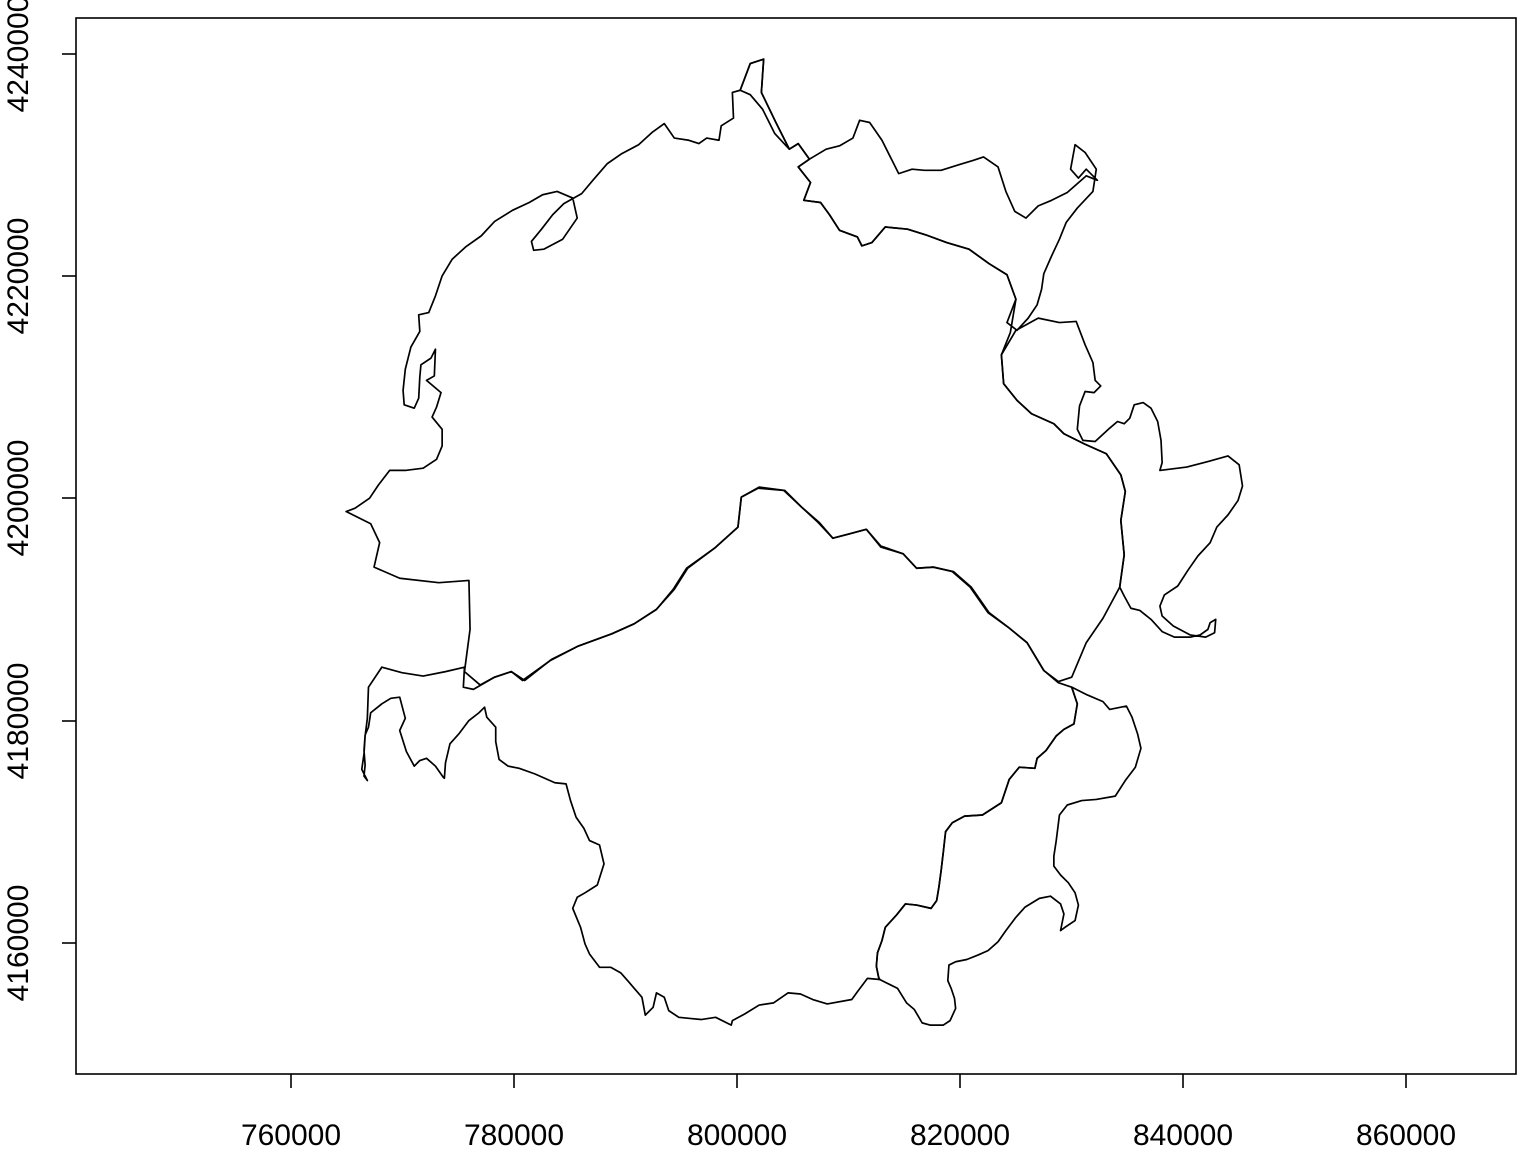 Image resolution: width=1536 pixels, height=1152 pixels. I want to click on x-tick-label: 820000, so click(960, 1135).